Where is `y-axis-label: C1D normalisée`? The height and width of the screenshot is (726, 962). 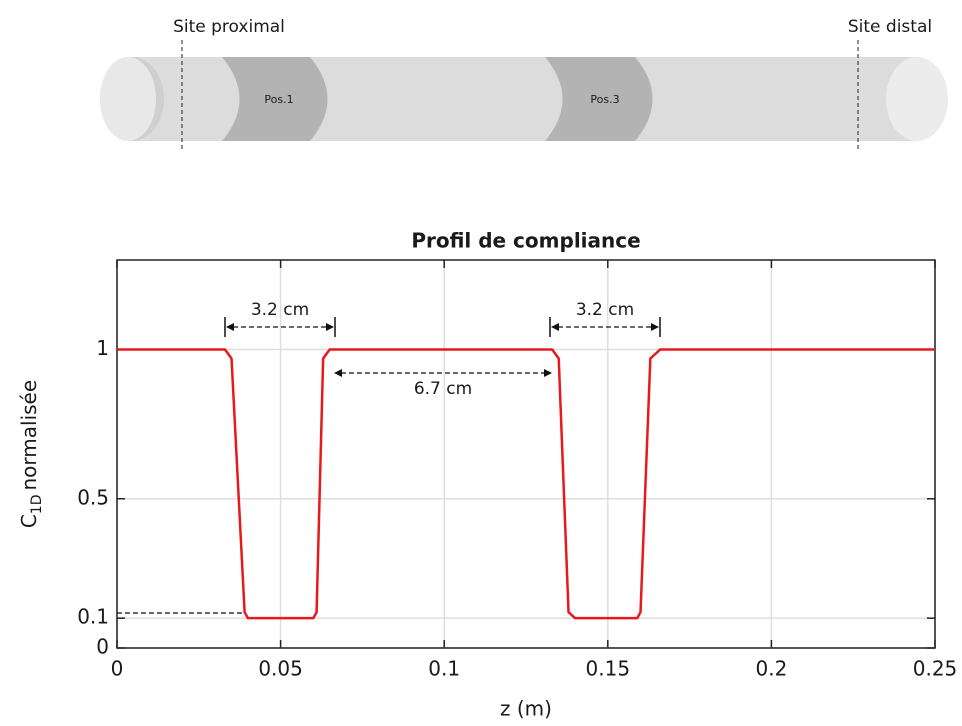 y-axis-label: C1D normalisée is located at coordinates (31, 454).